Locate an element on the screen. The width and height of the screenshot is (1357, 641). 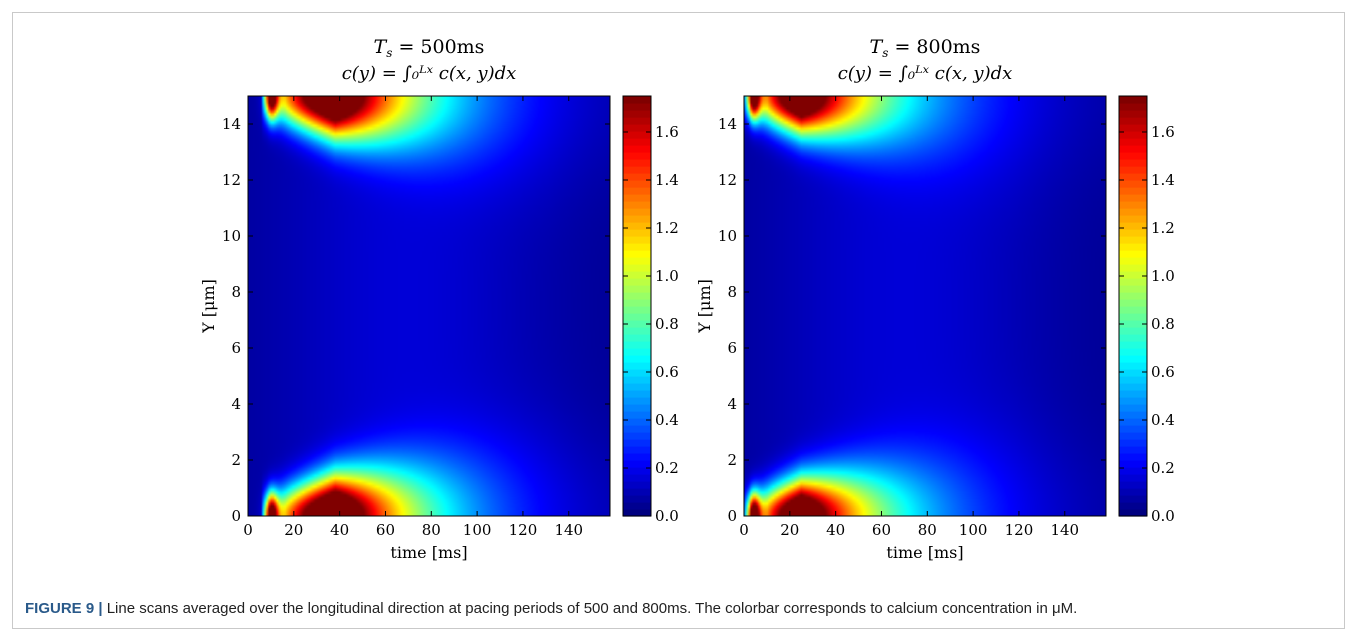
title-value: = 500ms is located at coordinates (438, 47).